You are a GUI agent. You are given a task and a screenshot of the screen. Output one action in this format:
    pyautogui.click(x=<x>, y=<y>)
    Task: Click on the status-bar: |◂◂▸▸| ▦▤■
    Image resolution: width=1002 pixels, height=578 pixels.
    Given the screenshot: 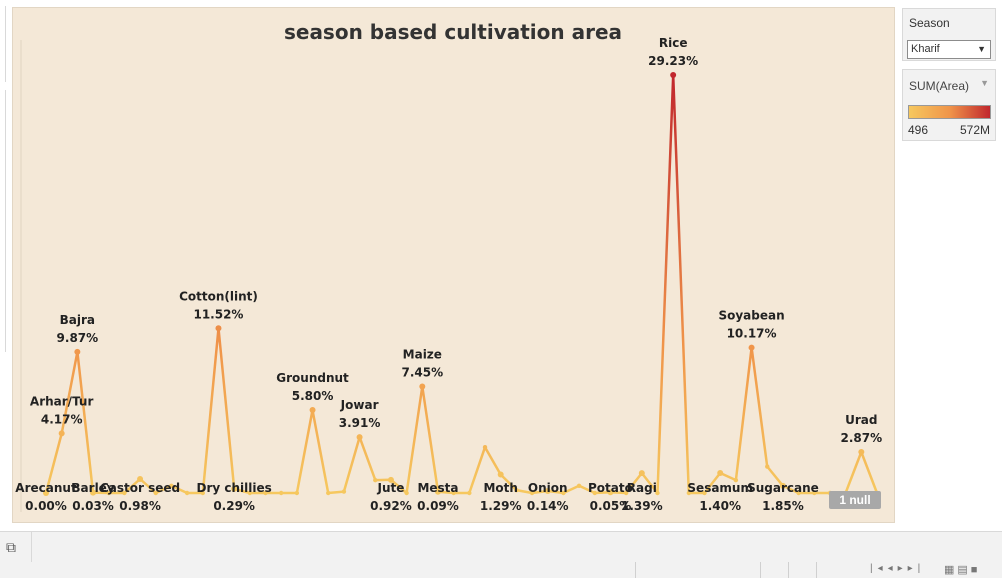 What is the action you would take?
    pyautogui.click(x=501, y=570)
    